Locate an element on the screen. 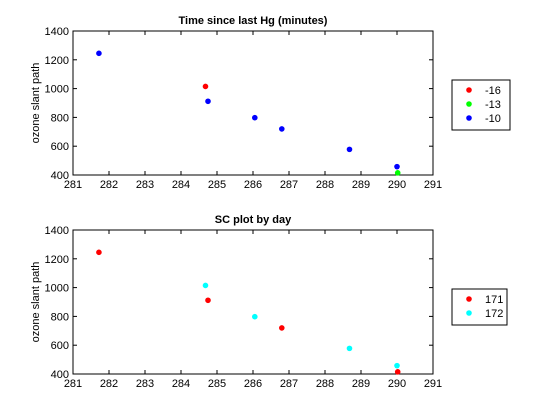 The width and height of the screenshot is (560, 420). legend-label: 171 is located at coordinates (494, 300).